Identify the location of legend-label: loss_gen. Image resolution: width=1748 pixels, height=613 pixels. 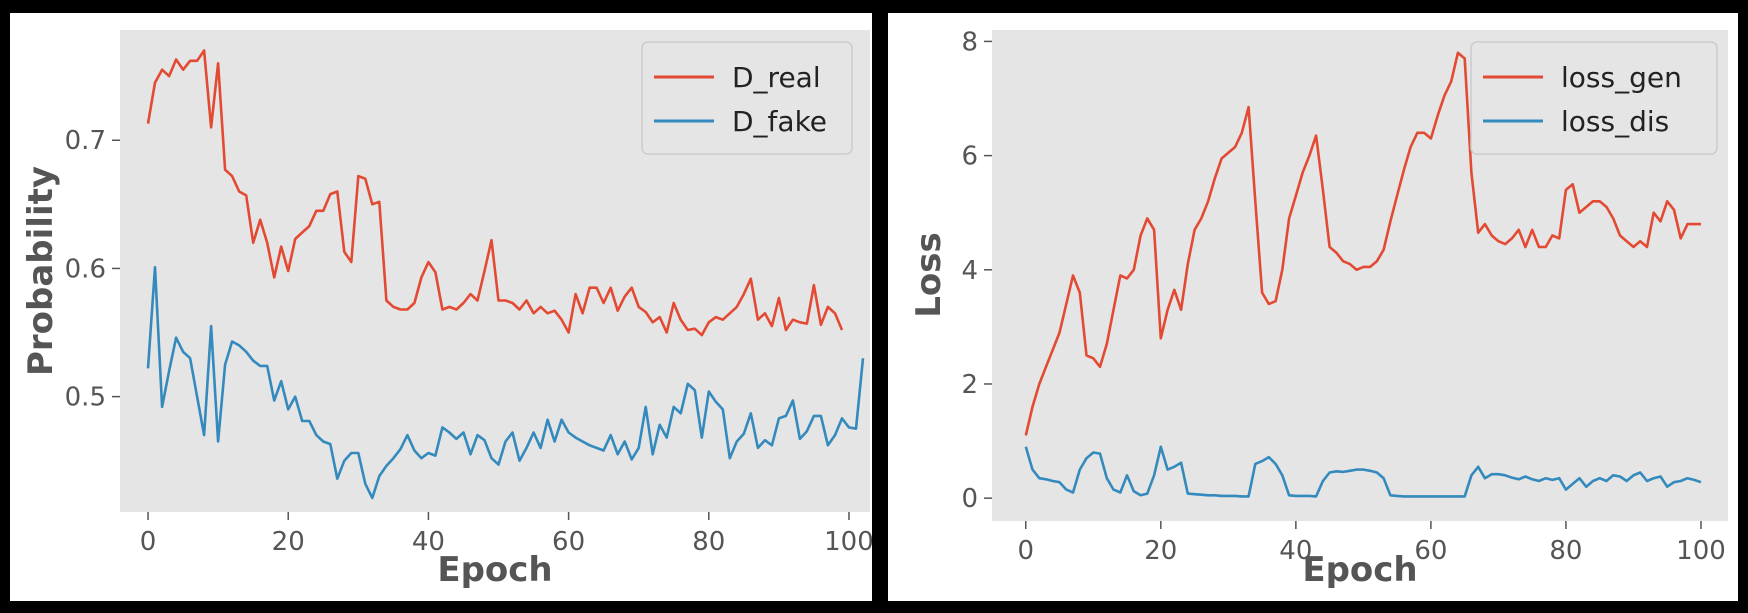
(1621, 77).